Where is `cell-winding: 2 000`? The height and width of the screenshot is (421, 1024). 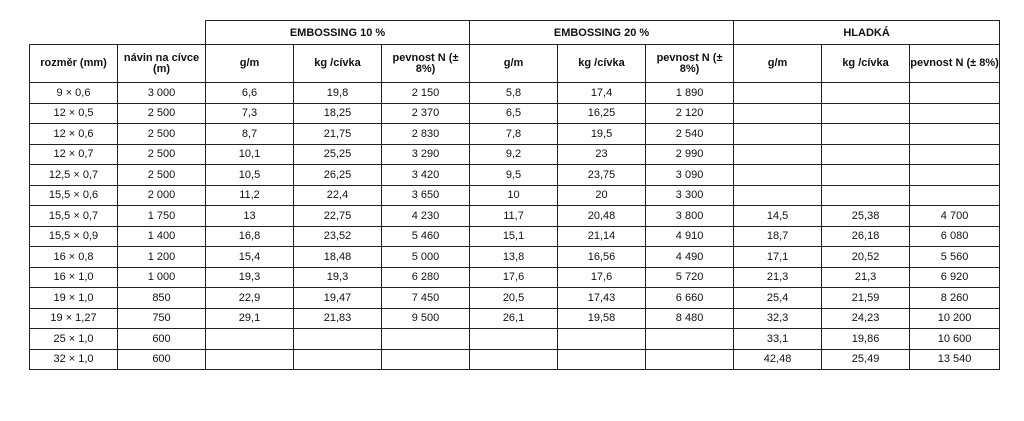
cell-winding: 2 000 is located at coordinates (161, 195).